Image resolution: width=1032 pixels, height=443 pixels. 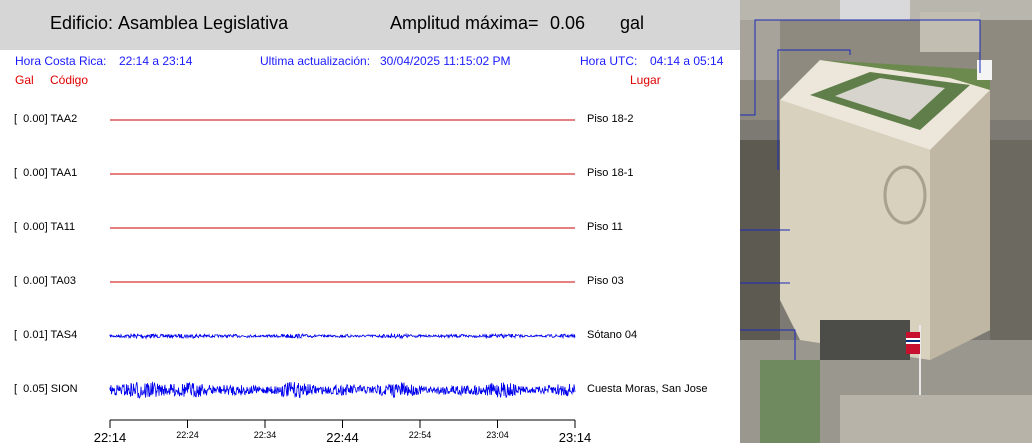 I want to click on utc-time-range: 04:14 a 05:14, so click(x=687, y=61).